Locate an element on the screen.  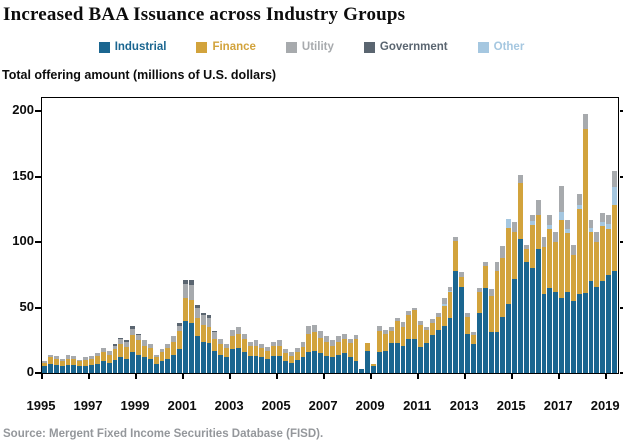
legend-item-government: Government is located at coordinates (405, 47).